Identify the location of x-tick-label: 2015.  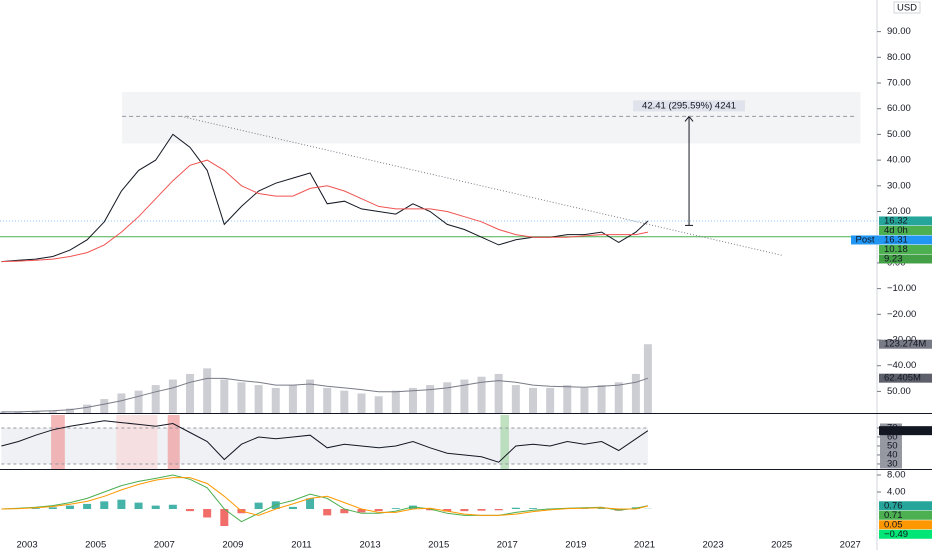
(438, 545).